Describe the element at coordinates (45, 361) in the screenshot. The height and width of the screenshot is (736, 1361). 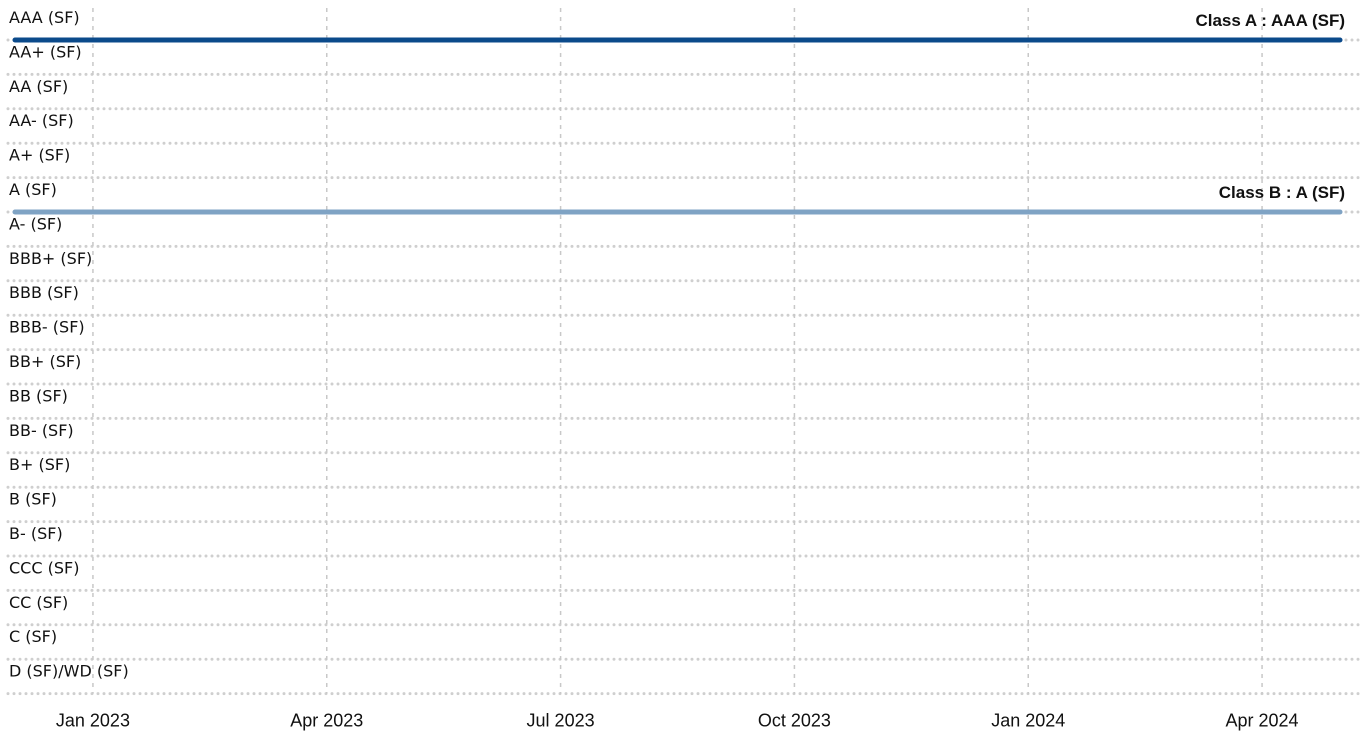
I see `y-tick-label: BB+ (SF)` at that location.